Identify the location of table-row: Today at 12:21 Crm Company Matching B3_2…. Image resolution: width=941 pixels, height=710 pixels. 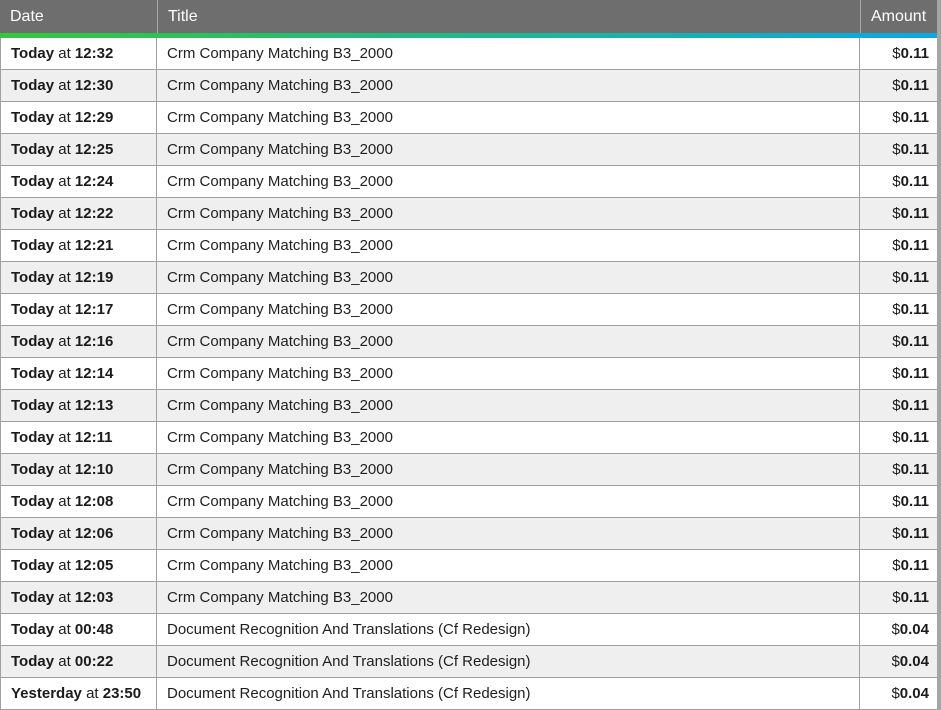
(469, 246).